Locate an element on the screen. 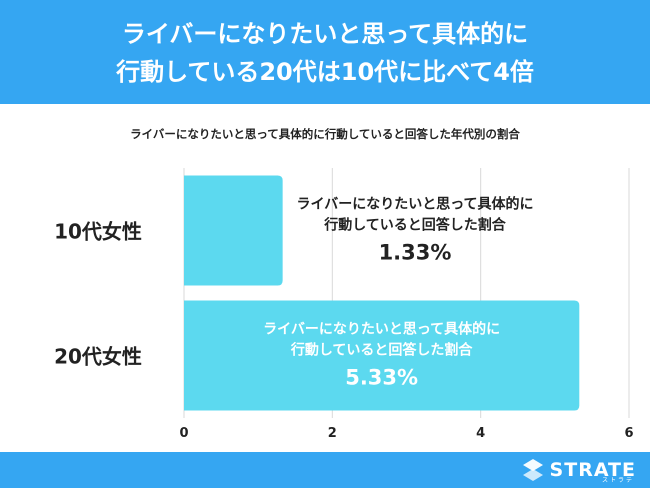  bar-value-label: 1.33% is located at coordinates (415, 253).